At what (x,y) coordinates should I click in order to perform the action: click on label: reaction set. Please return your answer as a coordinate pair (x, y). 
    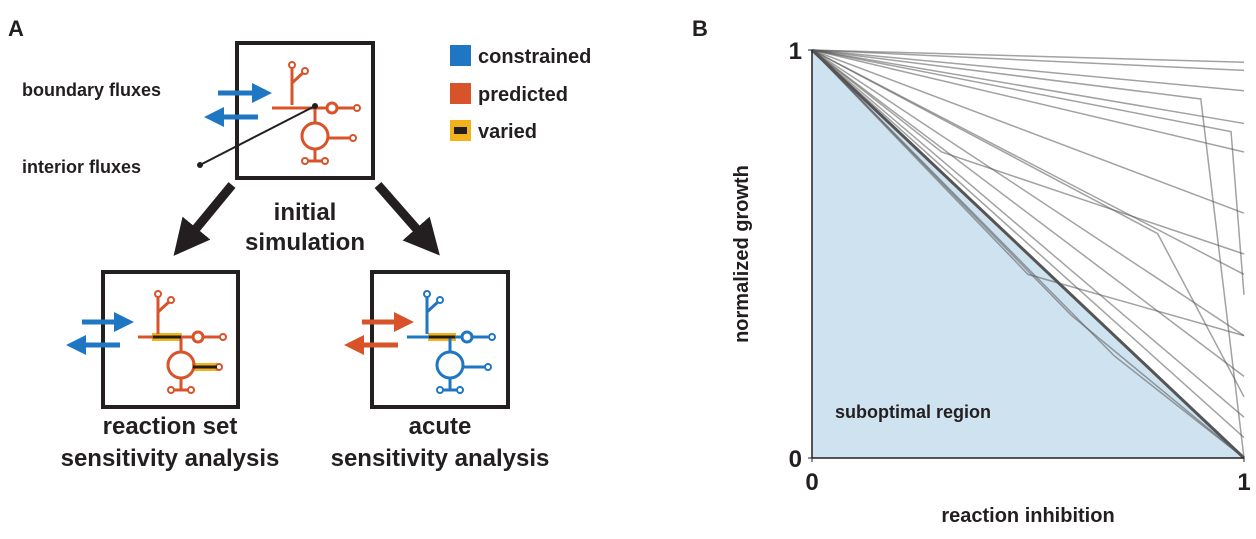
    Looking at the image, I should click on (170, 426).